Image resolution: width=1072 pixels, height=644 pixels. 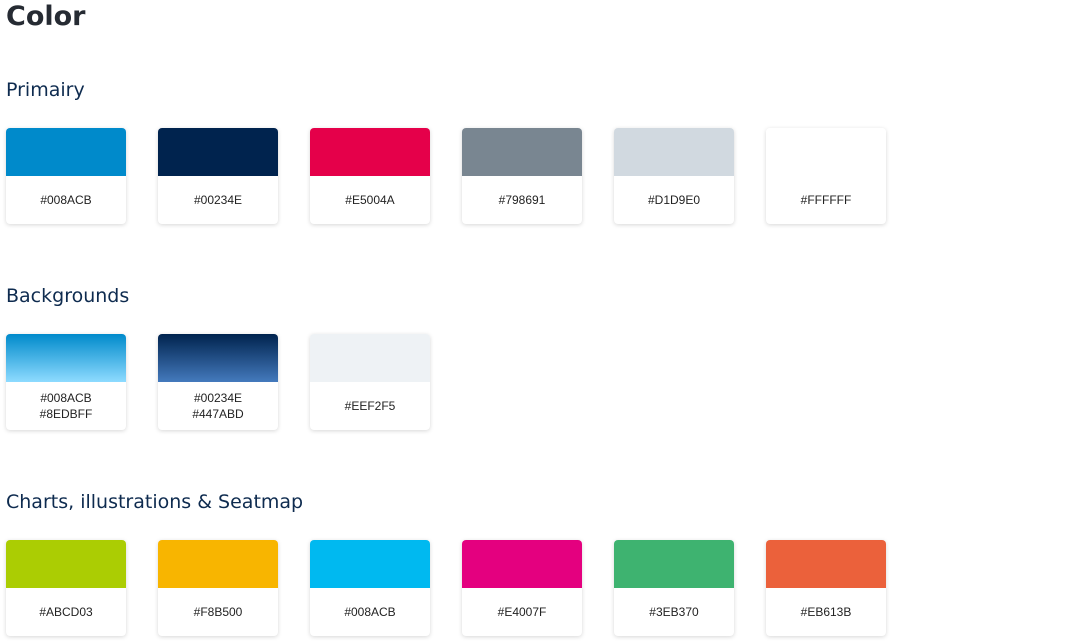 I want to click on color-code-label: #EB613B, so click(x=826, y=612).